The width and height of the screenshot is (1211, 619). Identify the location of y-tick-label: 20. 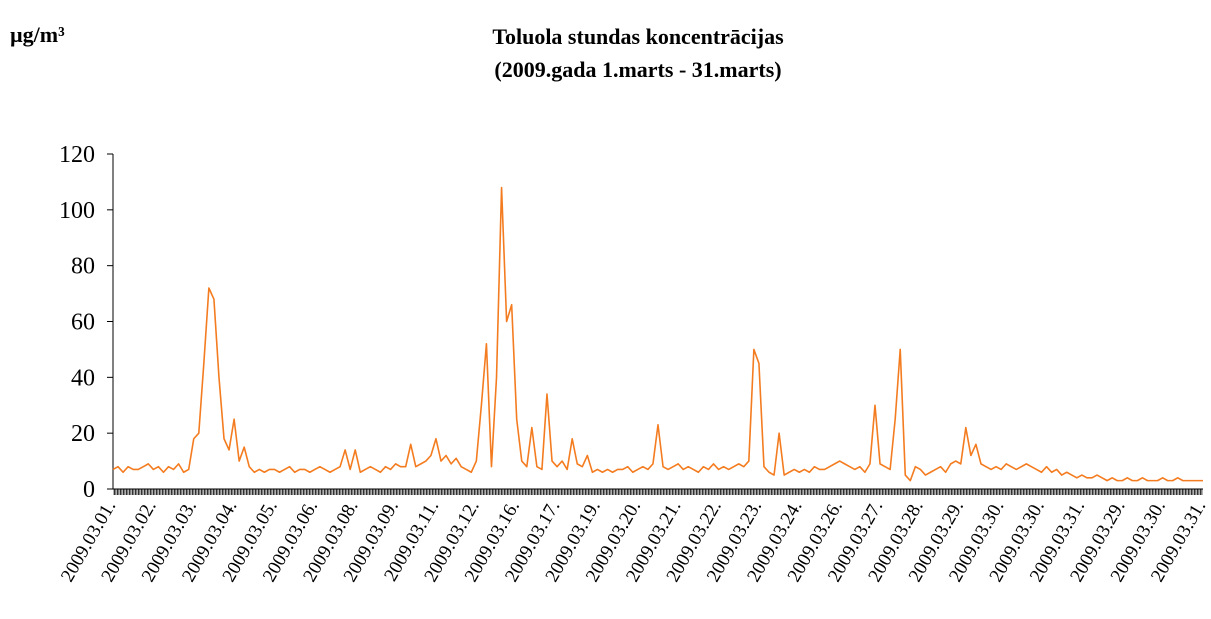
(83, 434).